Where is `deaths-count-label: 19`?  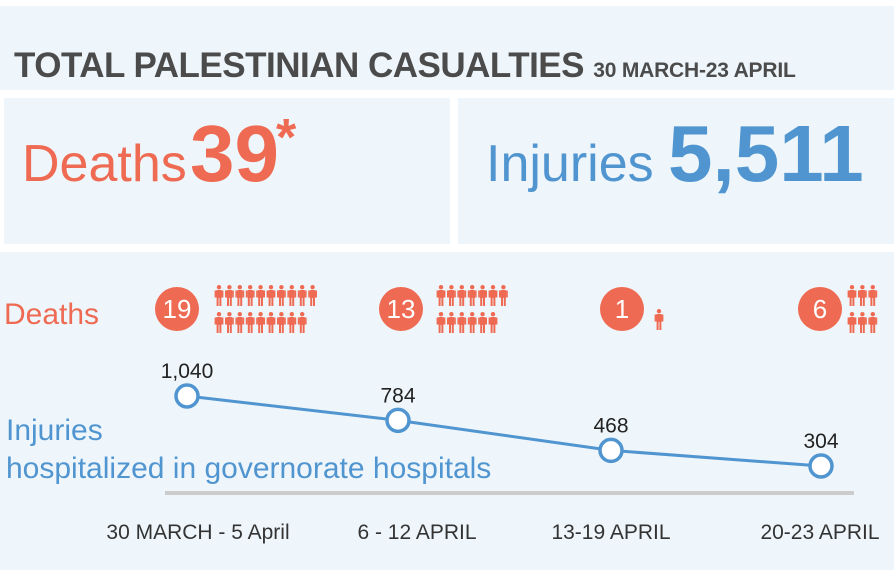
deaths-count-label: 19 is located at coordinates (177, 309).